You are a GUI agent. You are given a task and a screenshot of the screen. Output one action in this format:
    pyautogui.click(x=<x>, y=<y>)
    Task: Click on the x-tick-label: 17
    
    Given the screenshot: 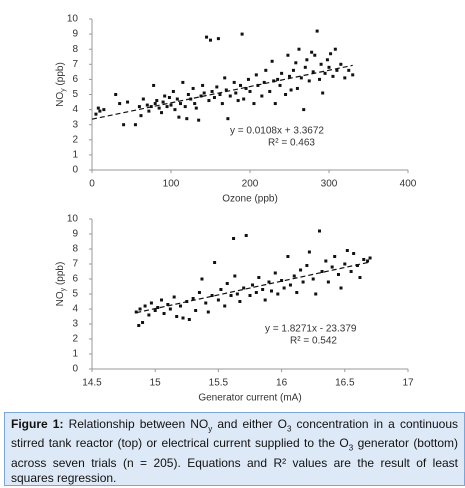 What is the action you would take?
    pyautogui.click(x=408, y=383)
    